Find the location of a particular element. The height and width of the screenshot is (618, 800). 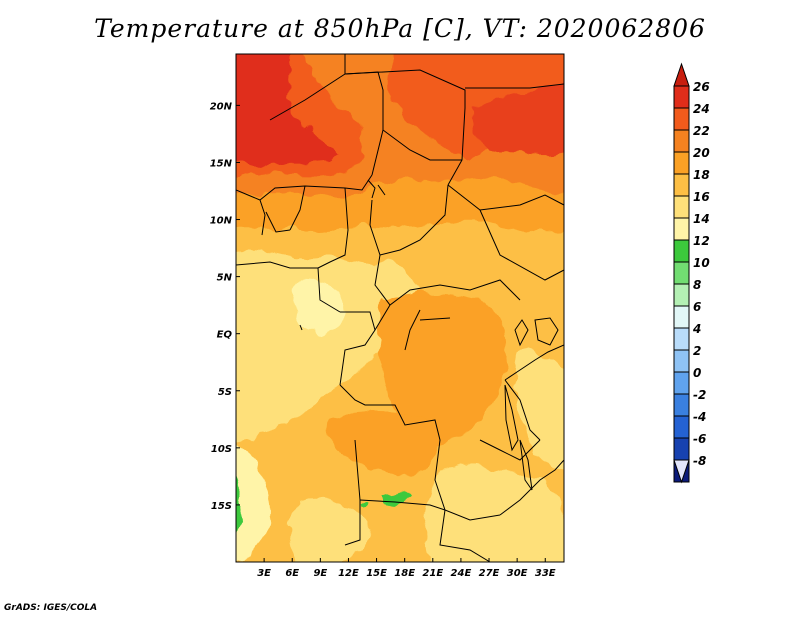

y-tick-label: 10N is located at coordinates (221, 221).